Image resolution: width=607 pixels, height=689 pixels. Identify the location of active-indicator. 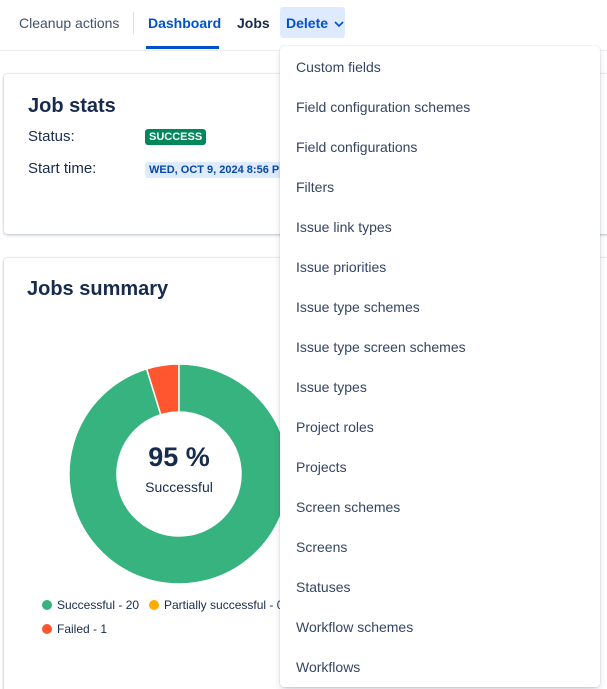
(182, 47).